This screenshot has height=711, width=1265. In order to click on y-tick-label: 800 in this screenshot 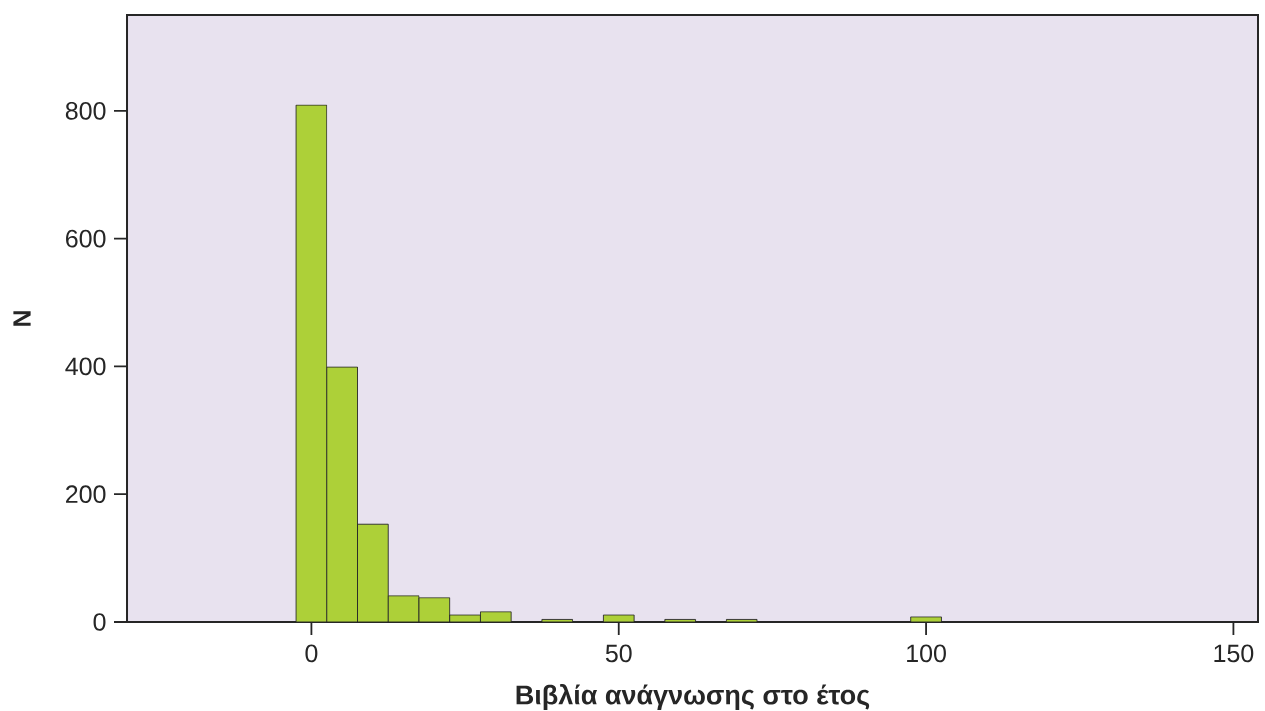, I will do `click(85, 110)`.